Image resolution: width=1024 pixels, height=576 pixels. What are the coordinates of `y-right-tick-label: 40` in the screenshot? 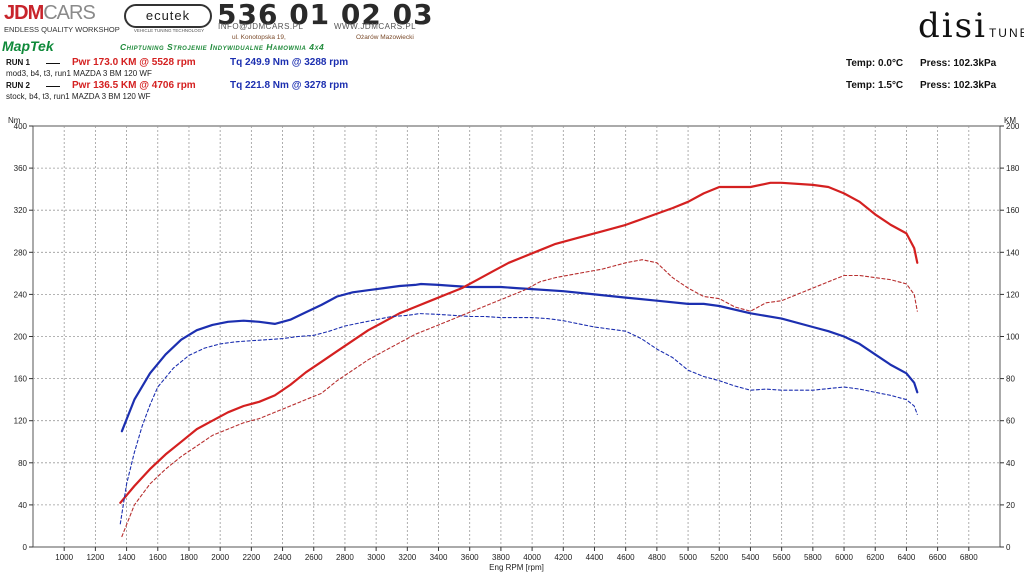 It's located at (1010, 463).